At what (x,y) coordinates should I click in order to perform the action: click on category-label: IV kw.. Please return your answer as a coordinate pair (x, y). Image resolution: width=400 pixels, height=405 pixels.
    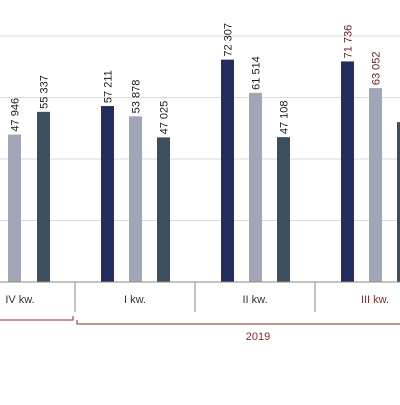
    Looking at the image, I should click on (19, 300).